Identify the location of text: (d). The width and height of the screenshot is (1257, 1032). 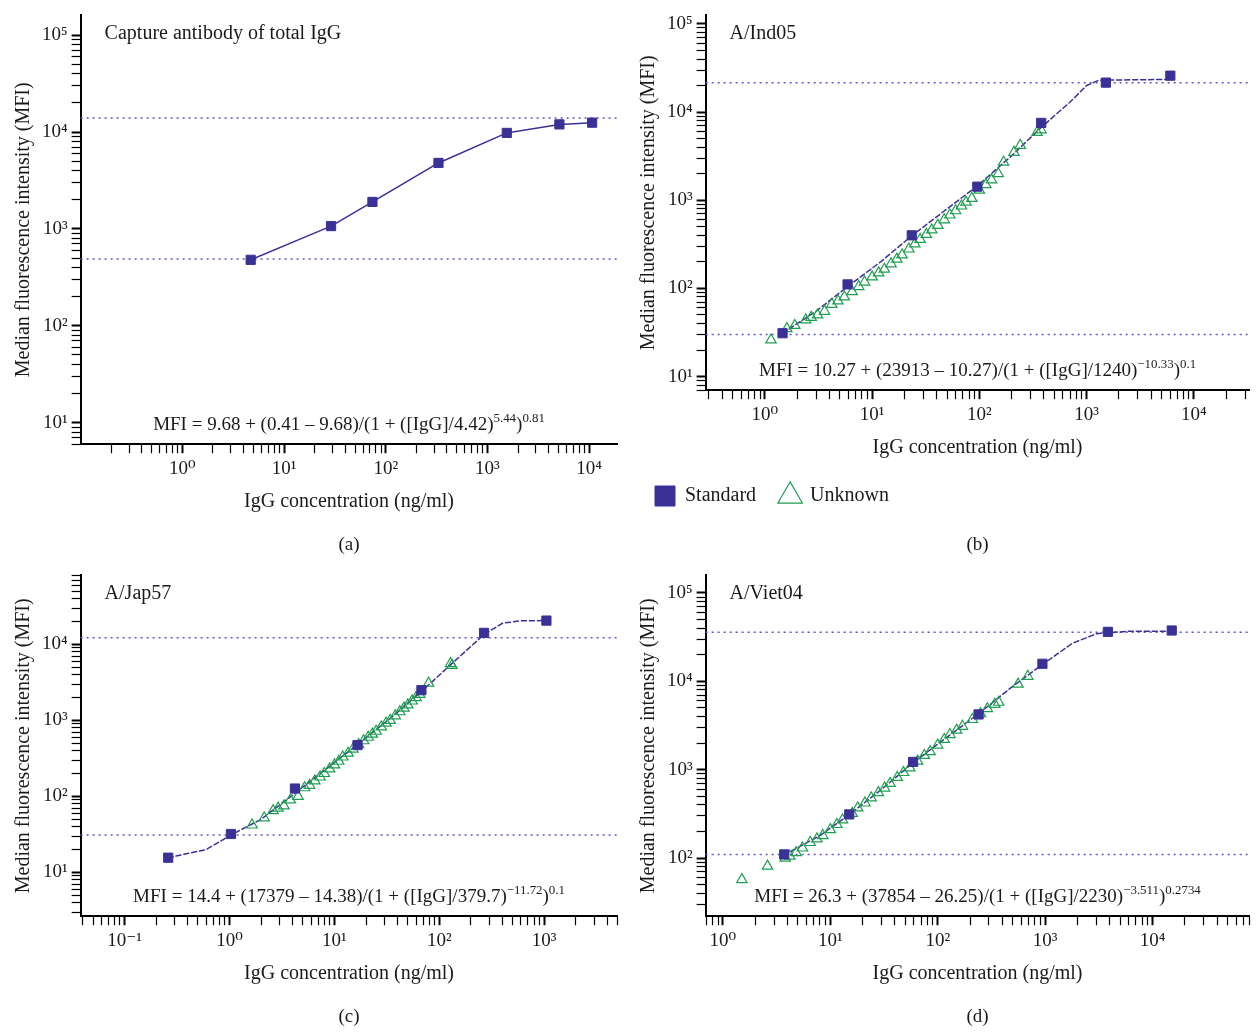
(977, 1016).